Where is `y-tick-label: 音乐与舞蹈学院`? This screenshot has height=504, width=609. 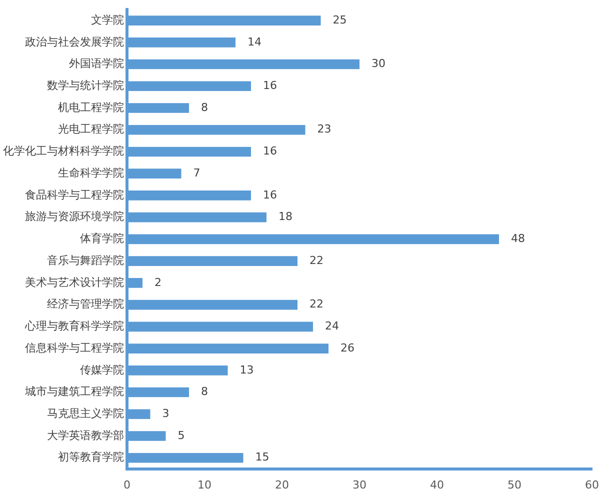
y-tick-label: 音乐与舞蹈学院 is located at coordinates (85, 260).